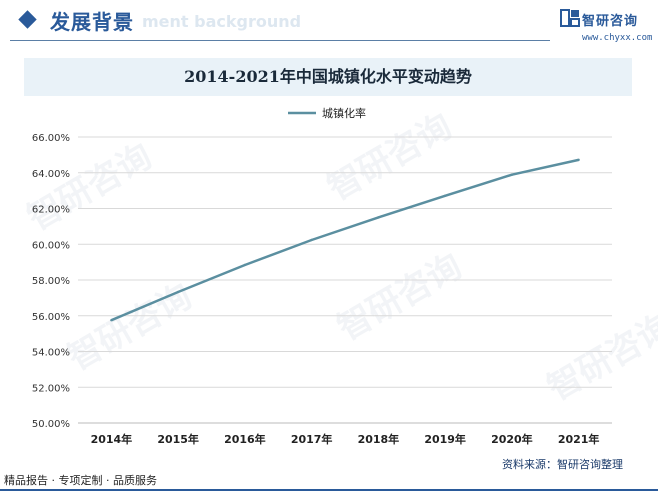 This screenshot has width=658, height=498. I want to click on ghost-subtitle: ment background, so click(222, 21).